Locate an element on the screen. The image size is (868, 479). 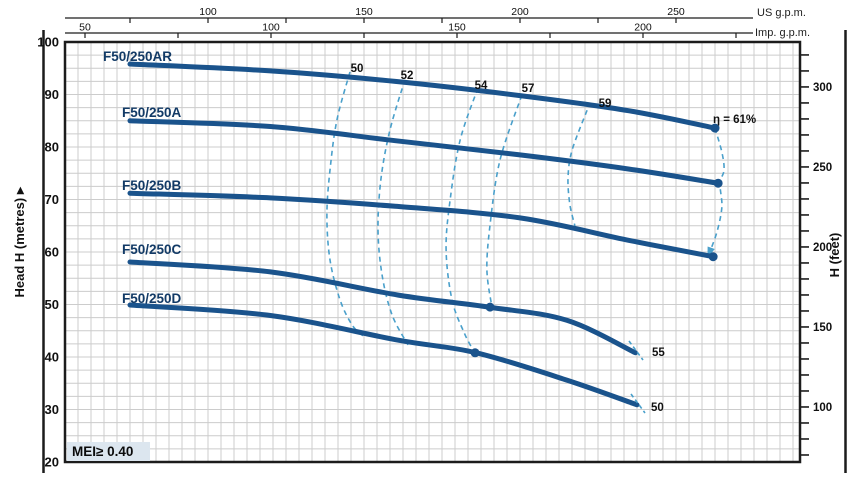
efficiency-label: 50 is located at coordinates (357, 69).